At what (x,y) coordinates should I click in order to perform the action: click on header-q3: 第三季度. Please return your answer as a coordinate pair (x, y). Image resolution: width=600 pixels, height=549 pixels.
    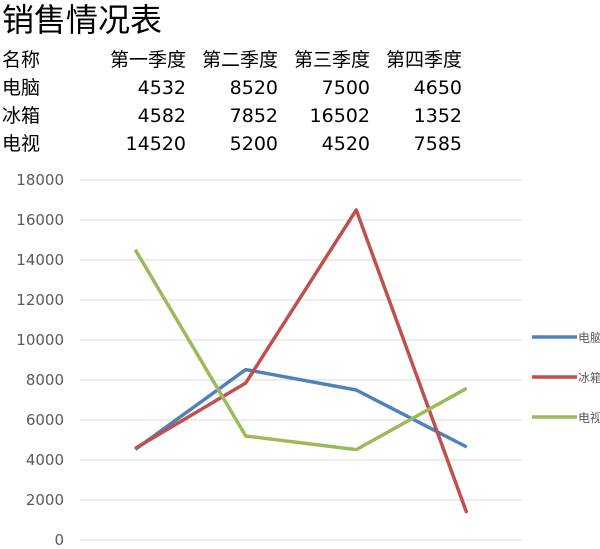
    Looking at the image, I should click on (331, 60).